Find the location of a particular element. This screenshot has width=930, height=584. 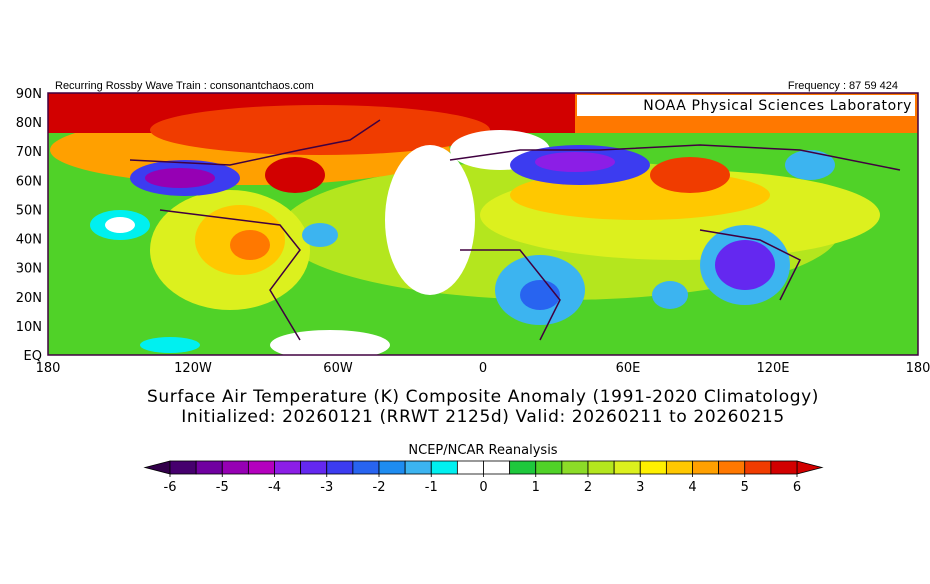

colorbar-tick-label: -4 is located at coordinates (274, 487).